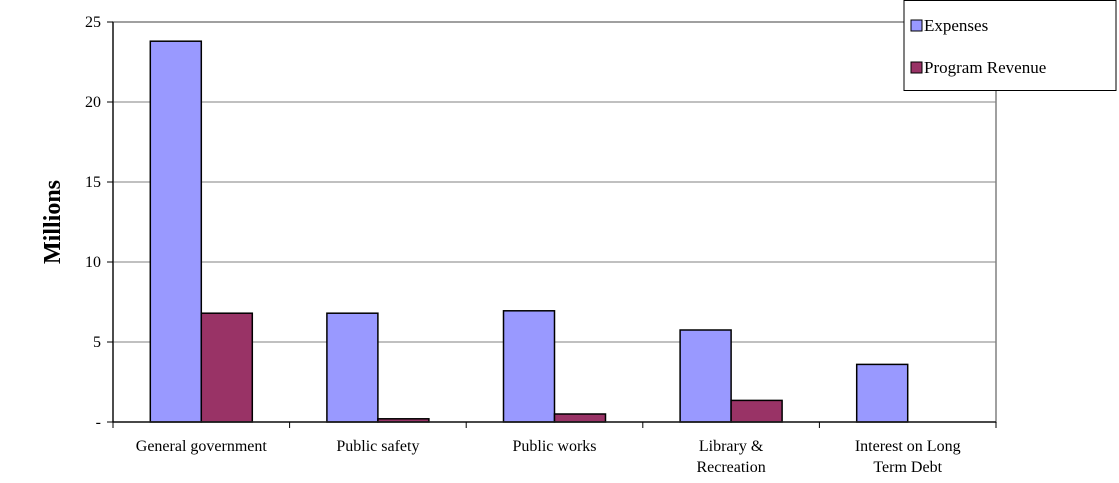 This screenshot has width=1119, height=483. I want to click on x-tick-label: Public works, so click(555, 446).